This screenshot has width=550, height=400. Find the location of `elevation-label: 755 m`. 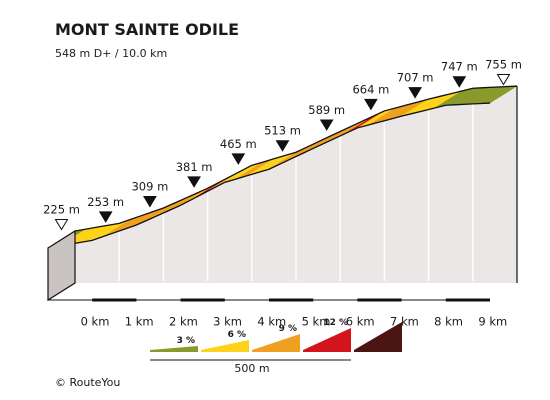

elevation-label: 755 m is located at coordinates (503, 65).